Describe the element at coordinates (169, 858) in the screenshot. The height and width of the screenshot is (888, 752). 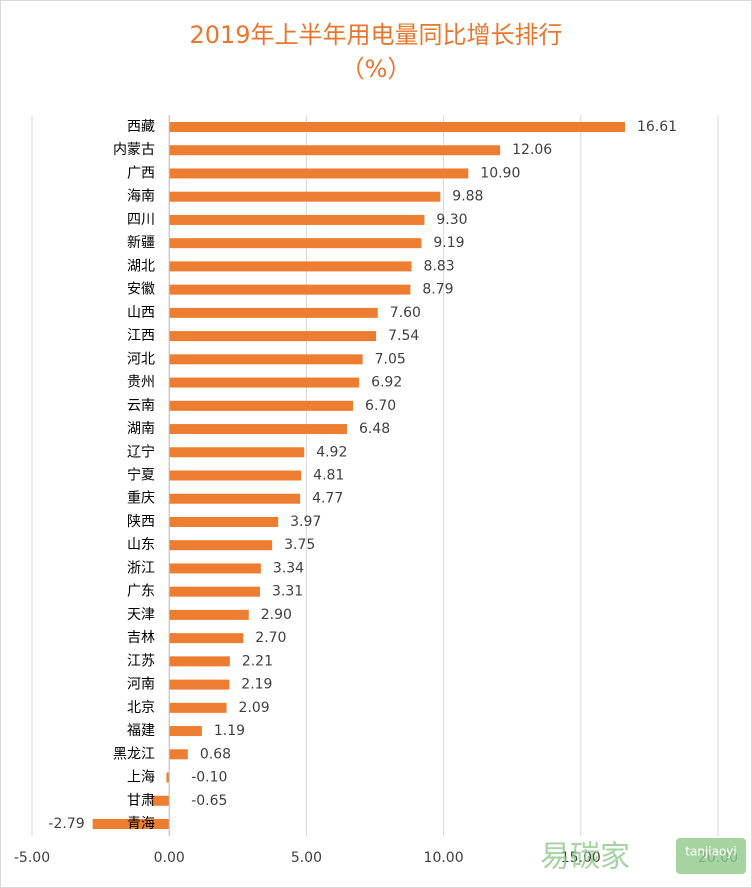
I see `x-tick-label: 0.00` at that location.